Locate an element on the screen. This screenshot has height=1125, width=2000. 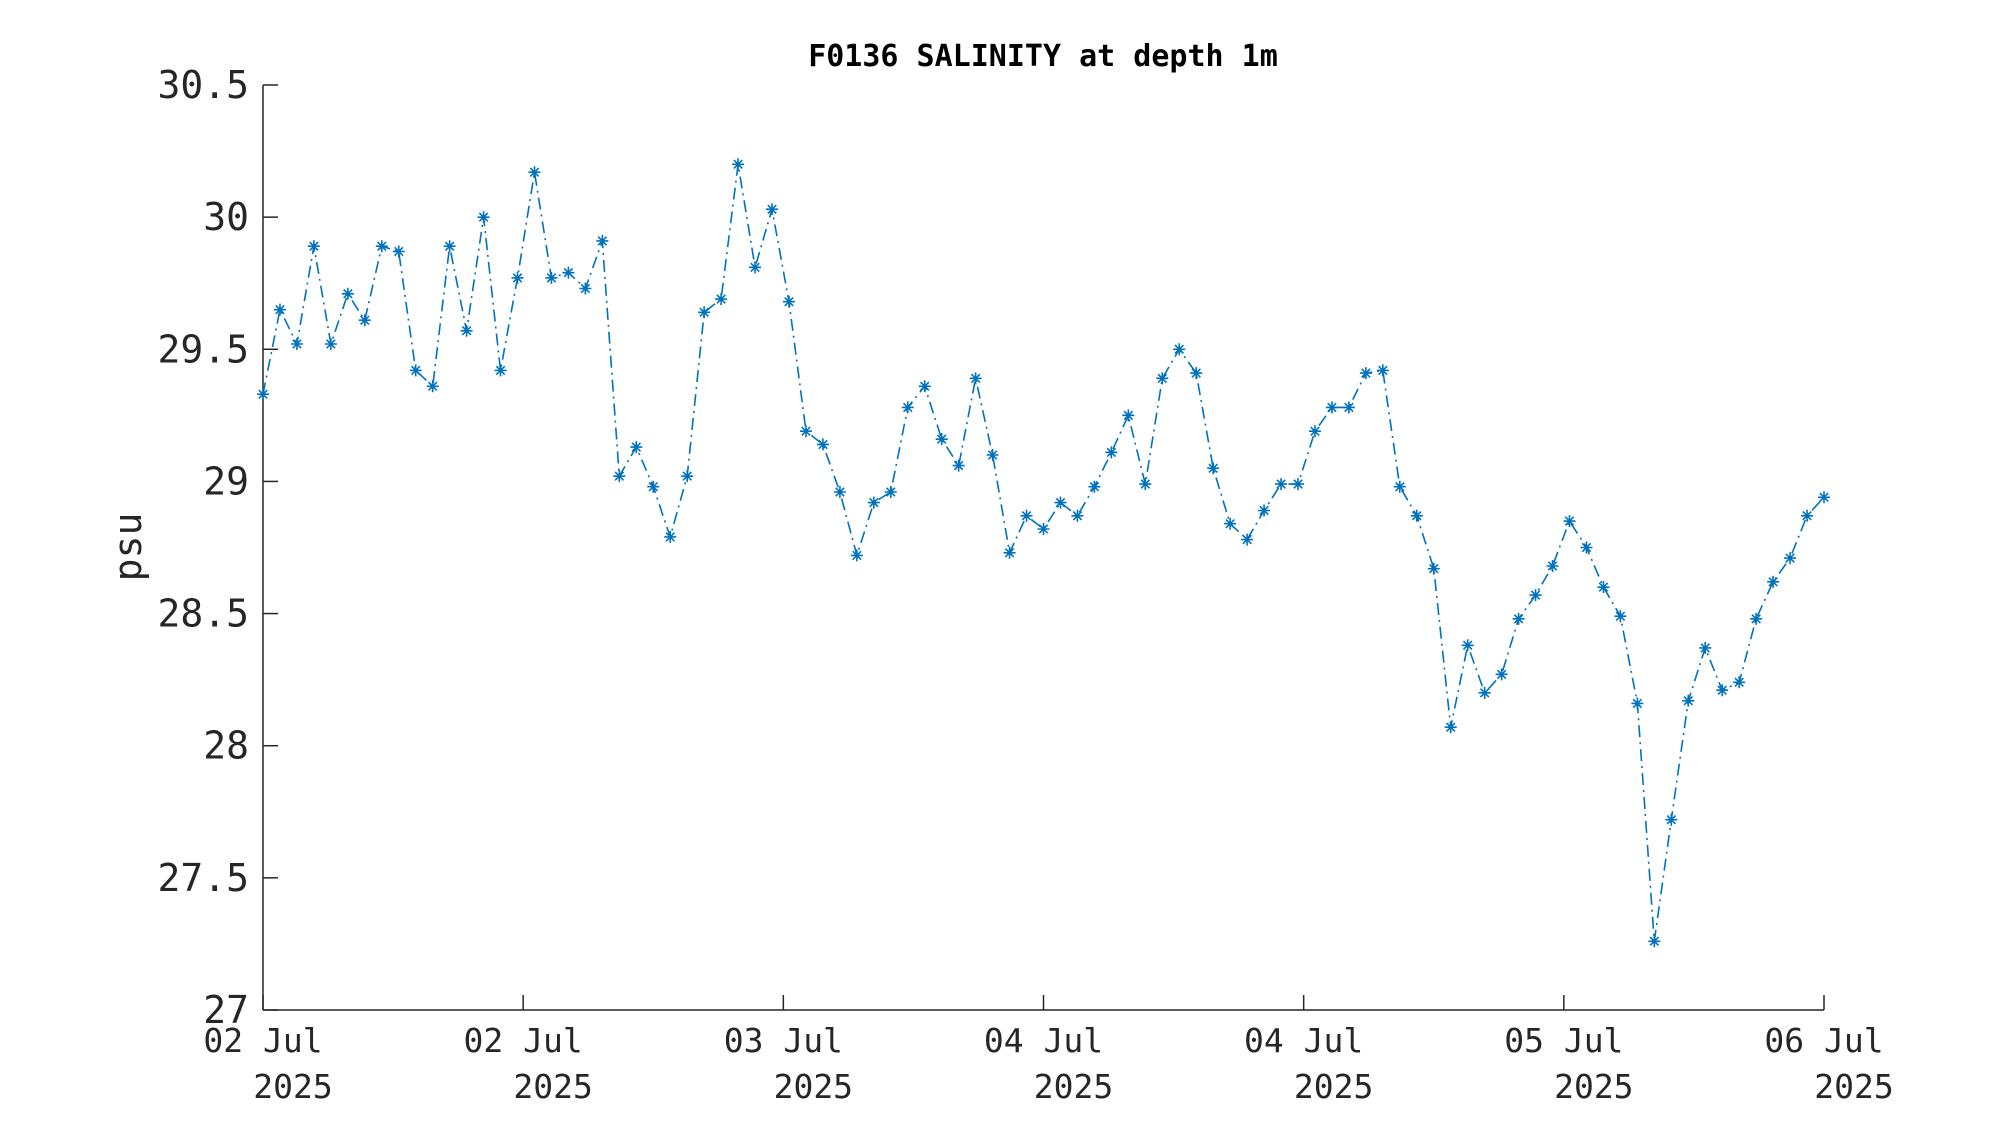
y-tick-label: 28 is located at coordinates (226, 746).